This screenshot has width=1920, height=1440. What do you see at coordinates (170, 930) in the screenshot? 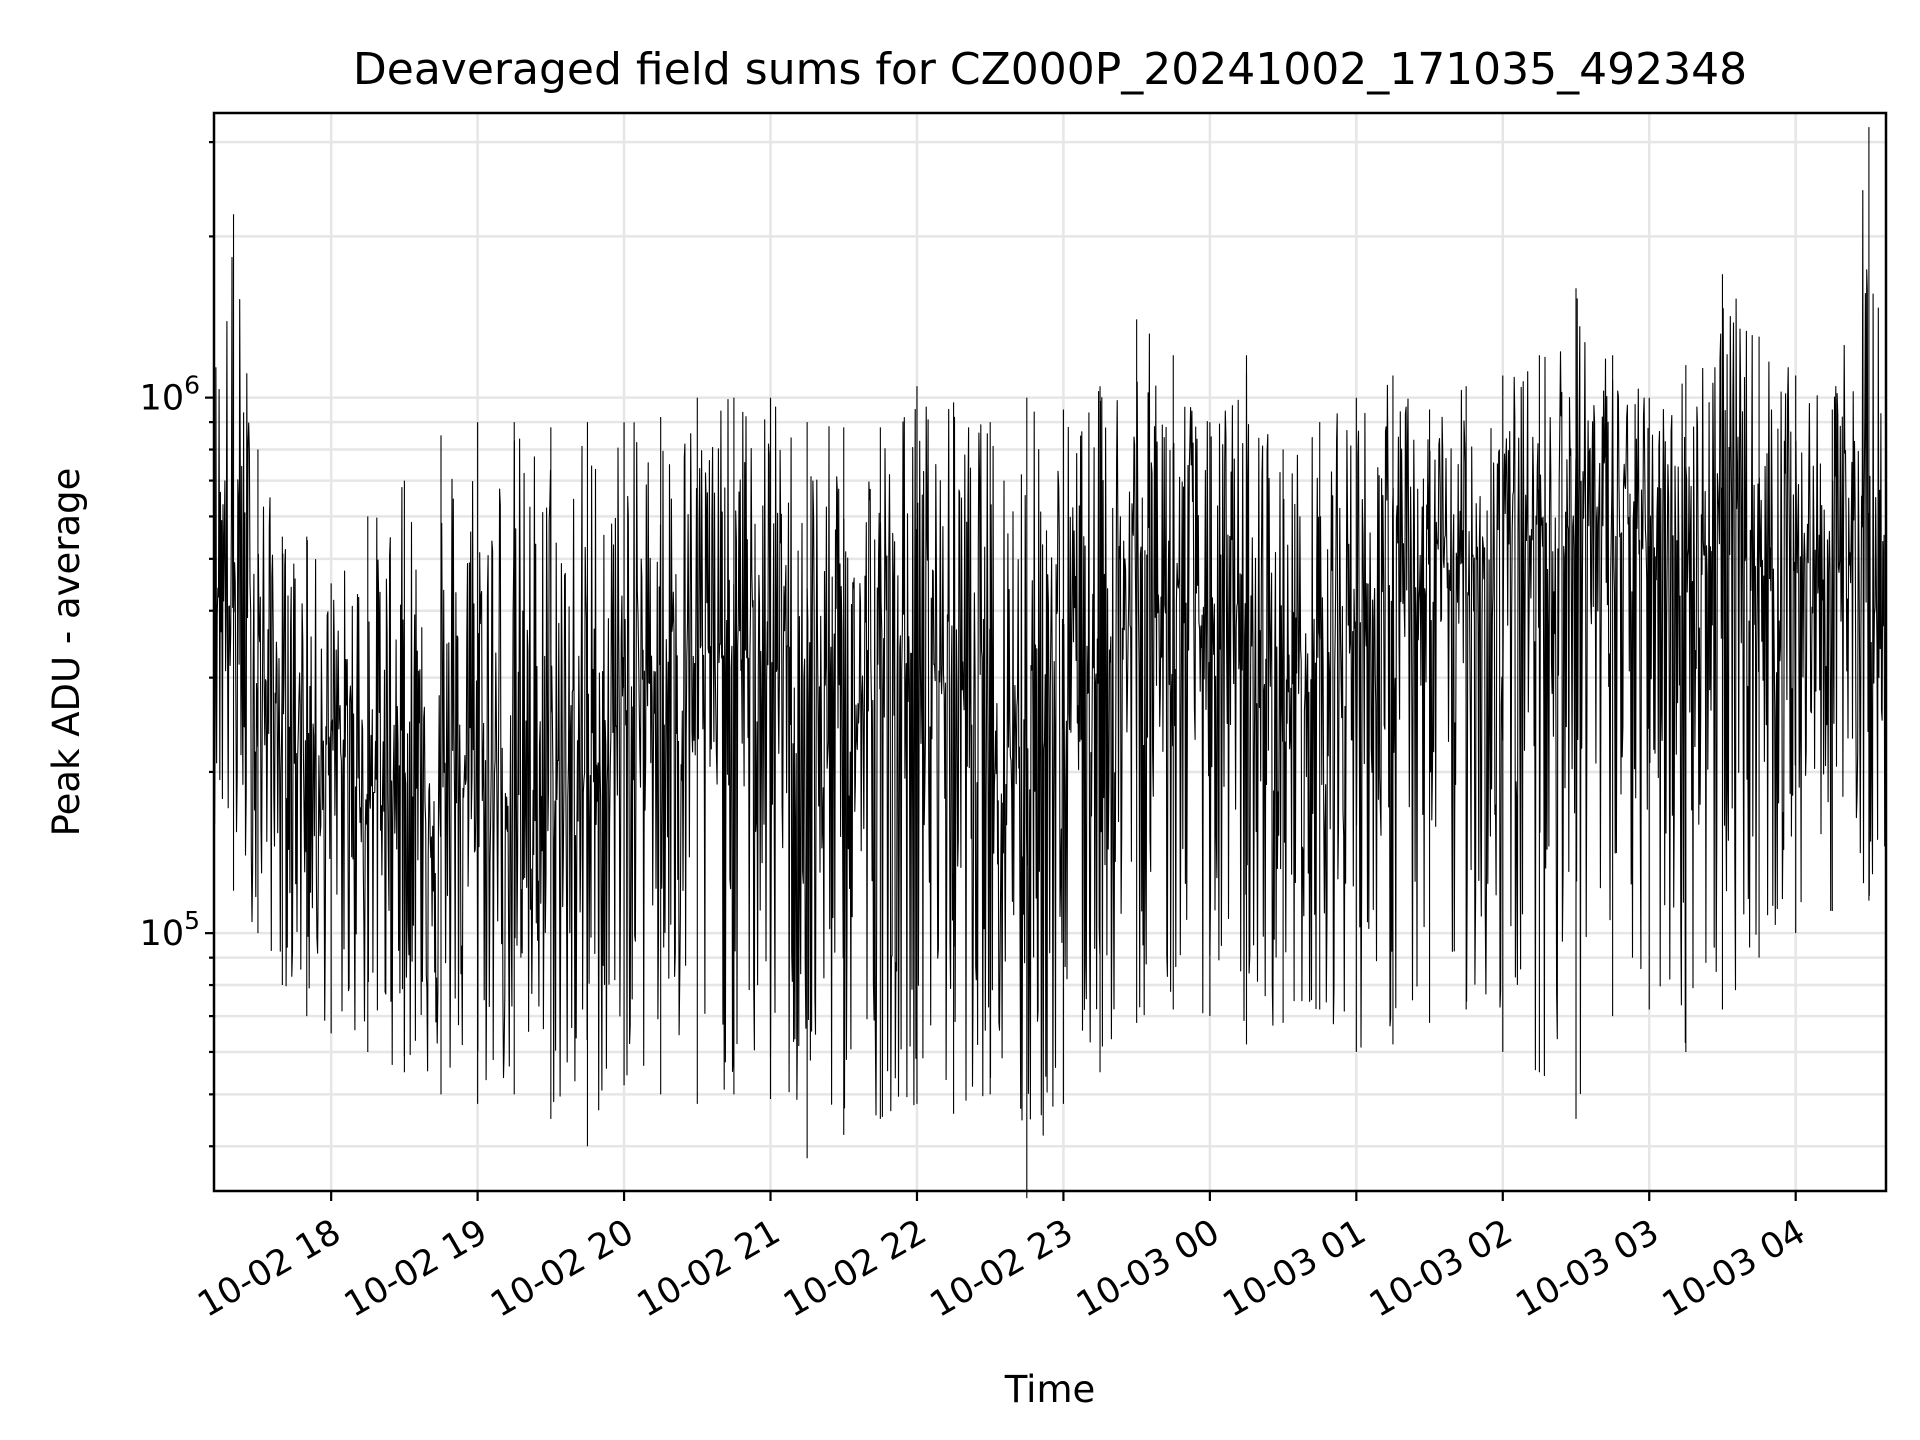
I see `y-tick-label: 10⁵` at bounding box center [170, 930].